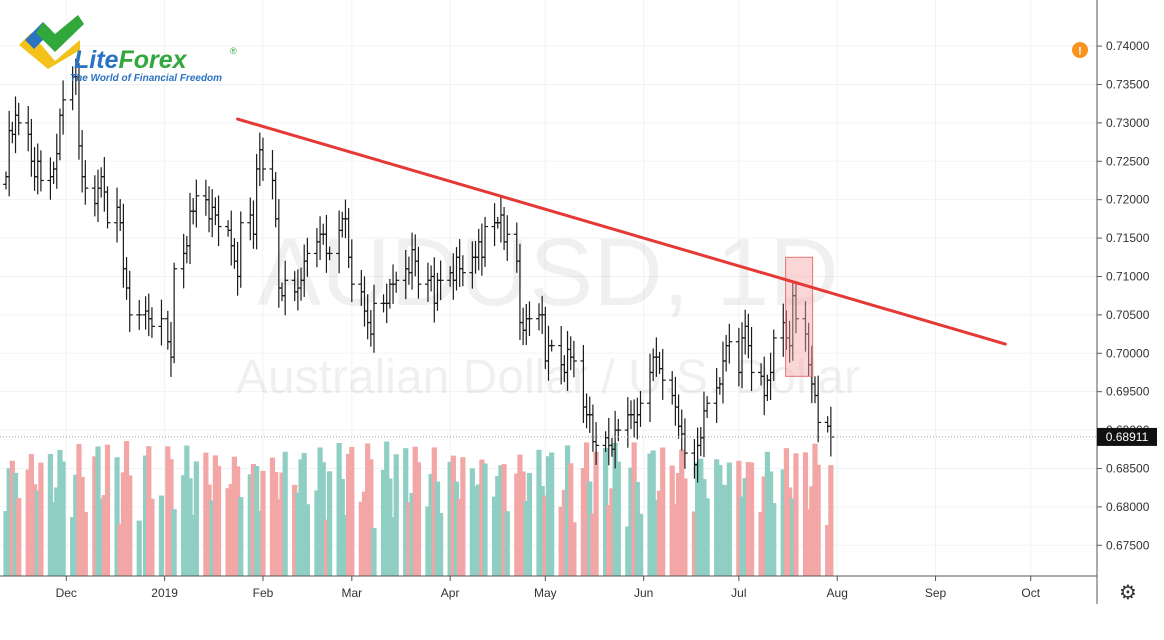 The width and height of the screenshot is (1164, 640). What do you see at coordinates (1128, 161) in the screenshot?
I see `y-tick-label: 0.72500` at bounding box center [1128, 161].